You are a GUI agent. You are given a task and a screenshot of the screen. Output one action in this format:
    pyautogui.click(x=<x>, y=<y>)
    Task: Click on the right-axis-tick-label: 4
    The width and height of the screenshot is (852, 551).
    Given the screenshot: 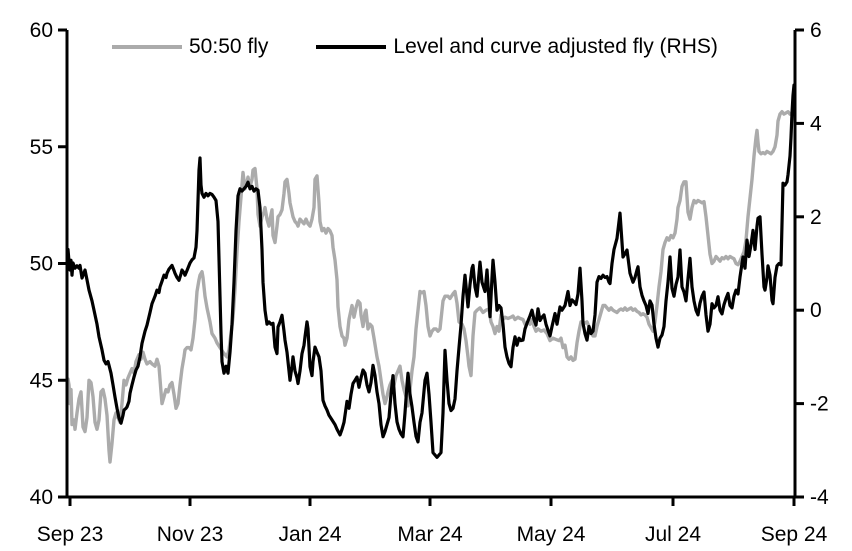 What is the action you would take?
    pyautogui.click(x=816, y=123)
    